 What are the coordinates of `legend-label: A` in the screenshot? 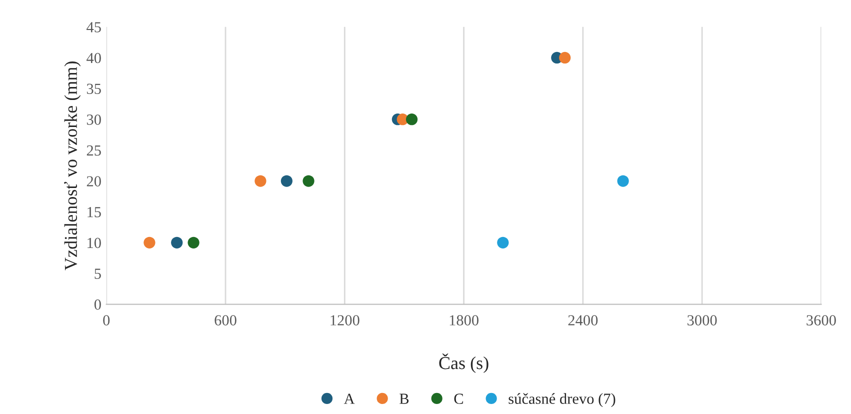 It's located at (349, 399).